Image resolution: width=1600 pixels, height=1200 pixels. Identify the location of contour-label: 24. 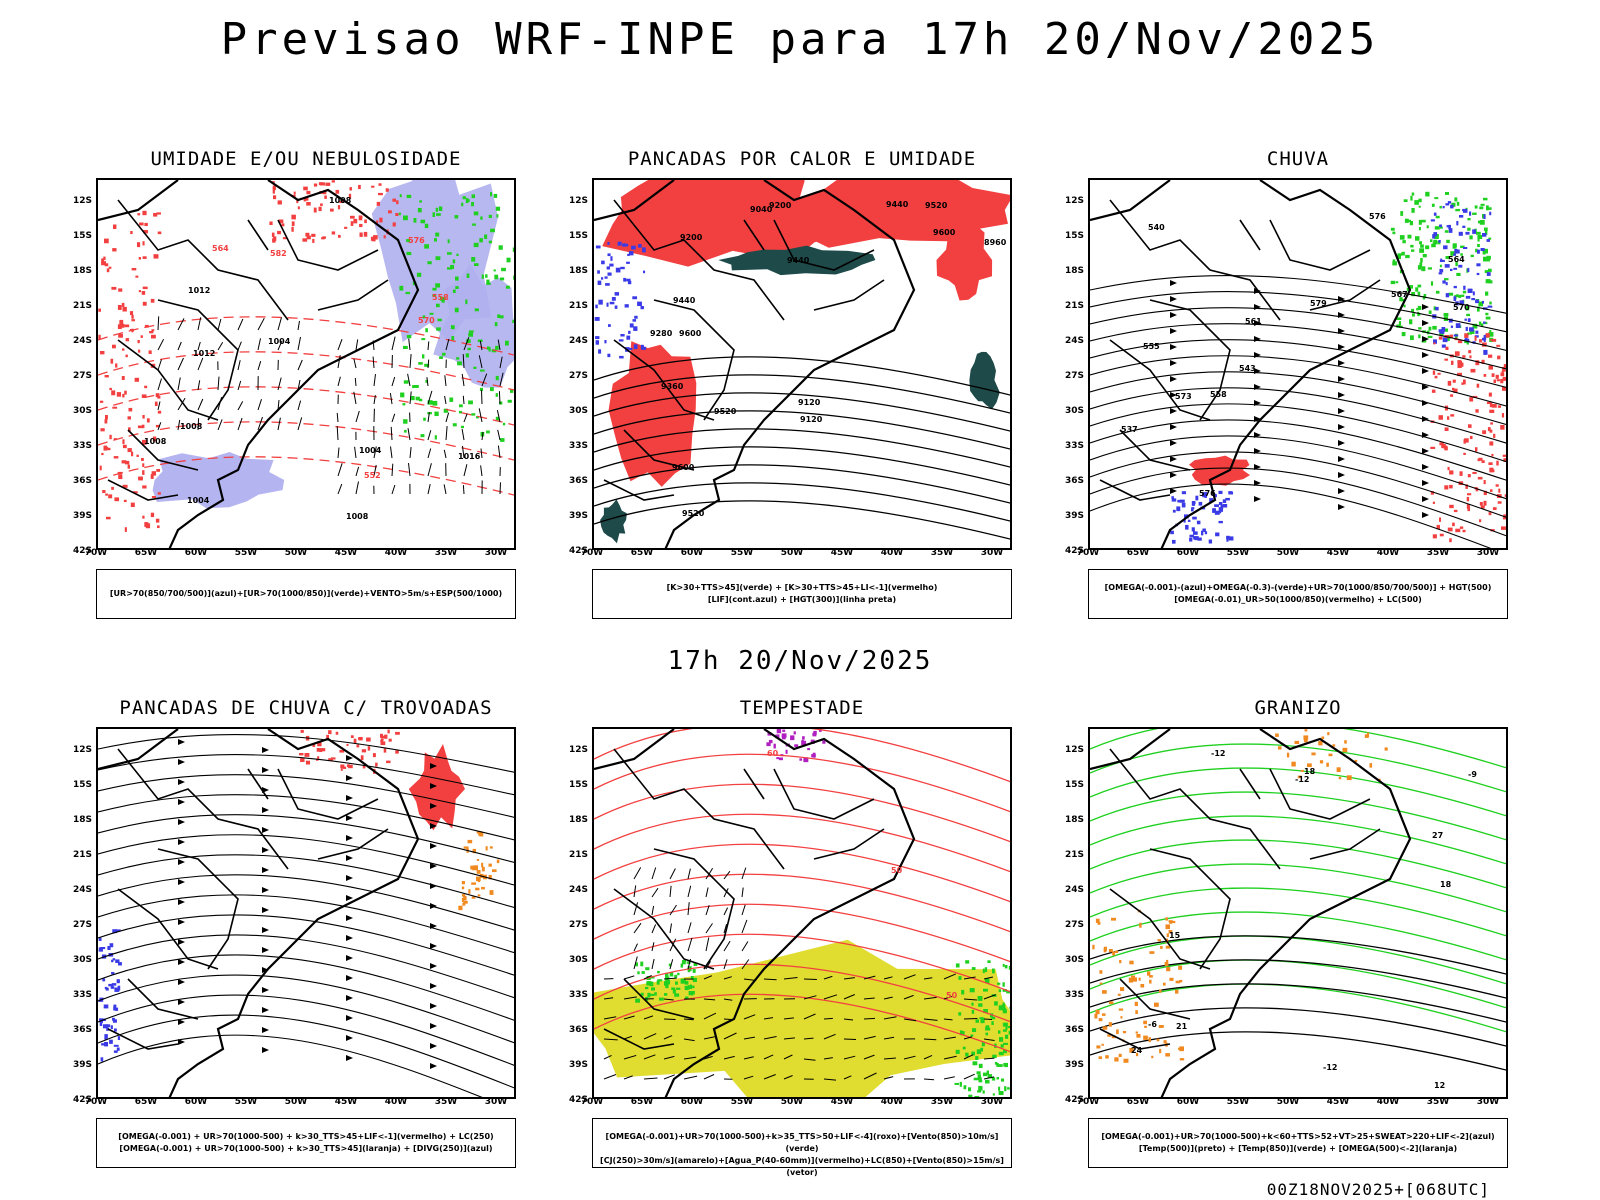
(1137, 1050).